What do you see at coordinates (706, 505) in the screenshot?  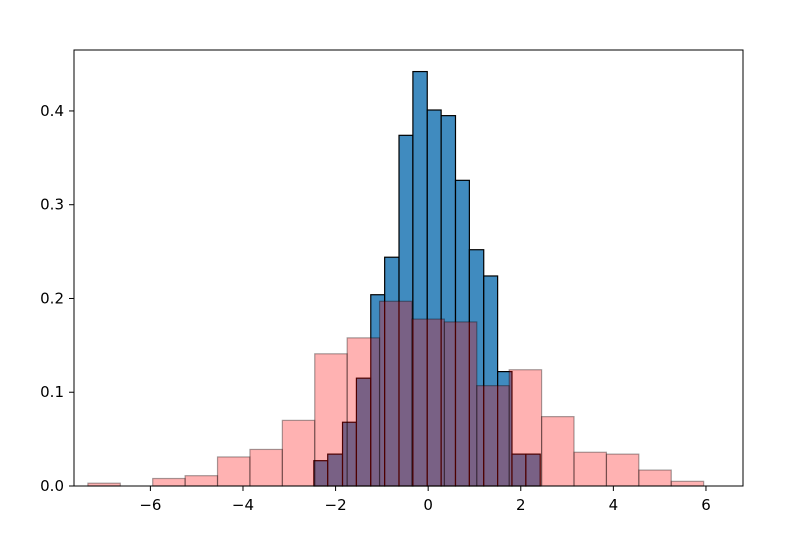 I see `x-tick-label: 6` at bounding box center [706, 505].